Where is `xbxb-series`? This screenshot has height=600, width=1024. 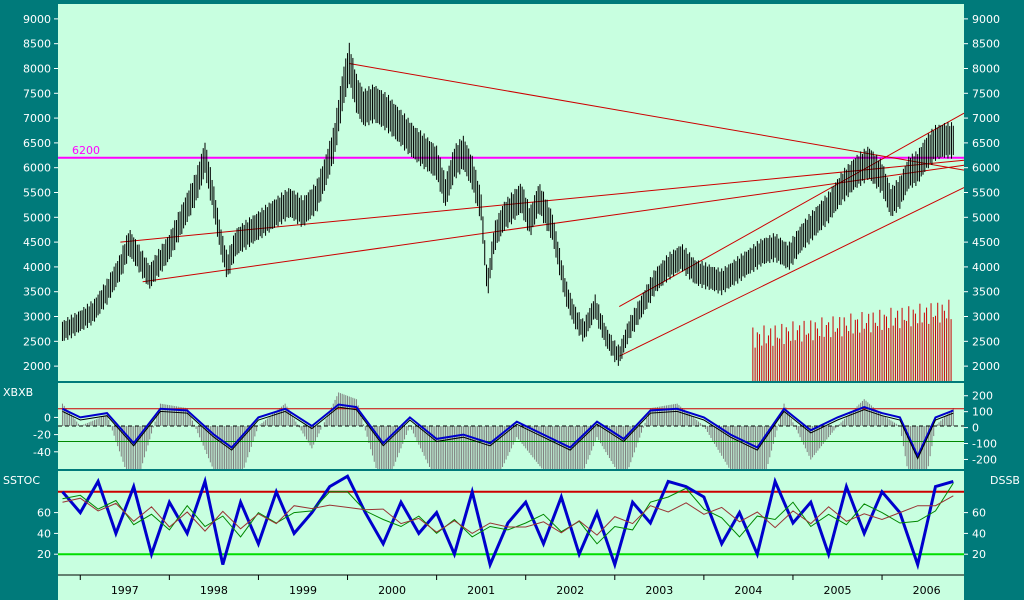
xbxb-series is located at coordinates (508, 431).